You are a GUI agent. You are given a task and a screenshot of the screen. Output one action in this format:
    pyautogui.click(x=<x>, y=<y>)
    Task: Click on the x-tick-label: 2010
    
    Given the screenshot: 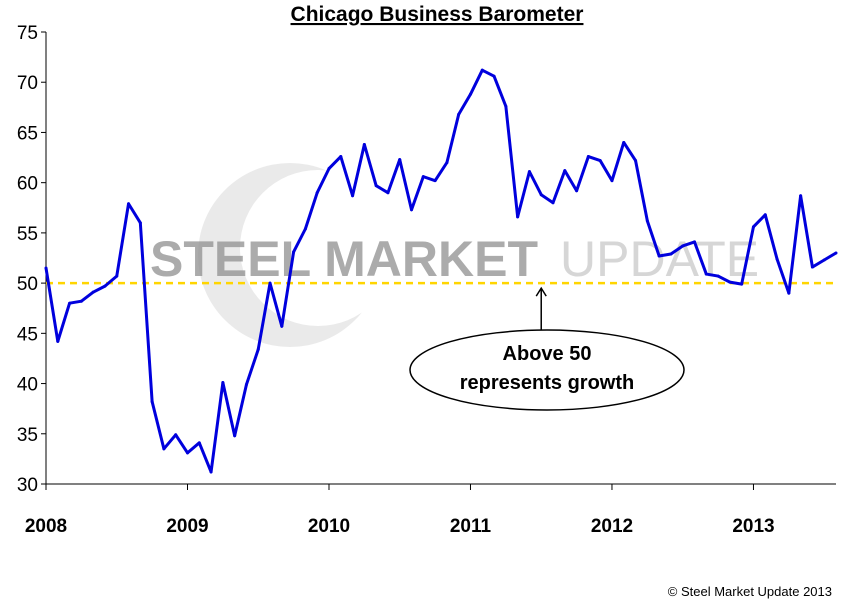 What is the action you would take?
    pyautogui.click(x=329, y=526)
    